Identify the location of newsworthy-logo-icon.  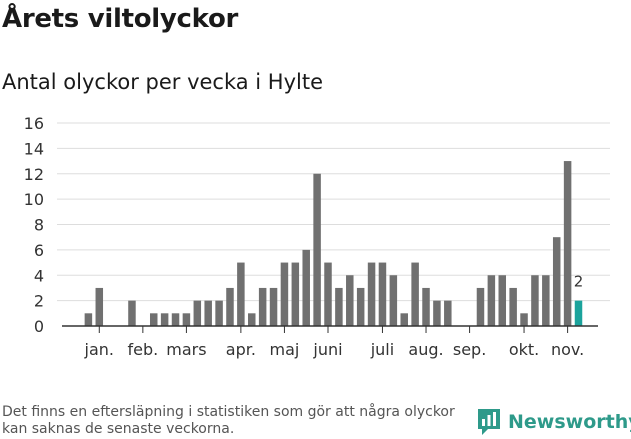
(489, 422).